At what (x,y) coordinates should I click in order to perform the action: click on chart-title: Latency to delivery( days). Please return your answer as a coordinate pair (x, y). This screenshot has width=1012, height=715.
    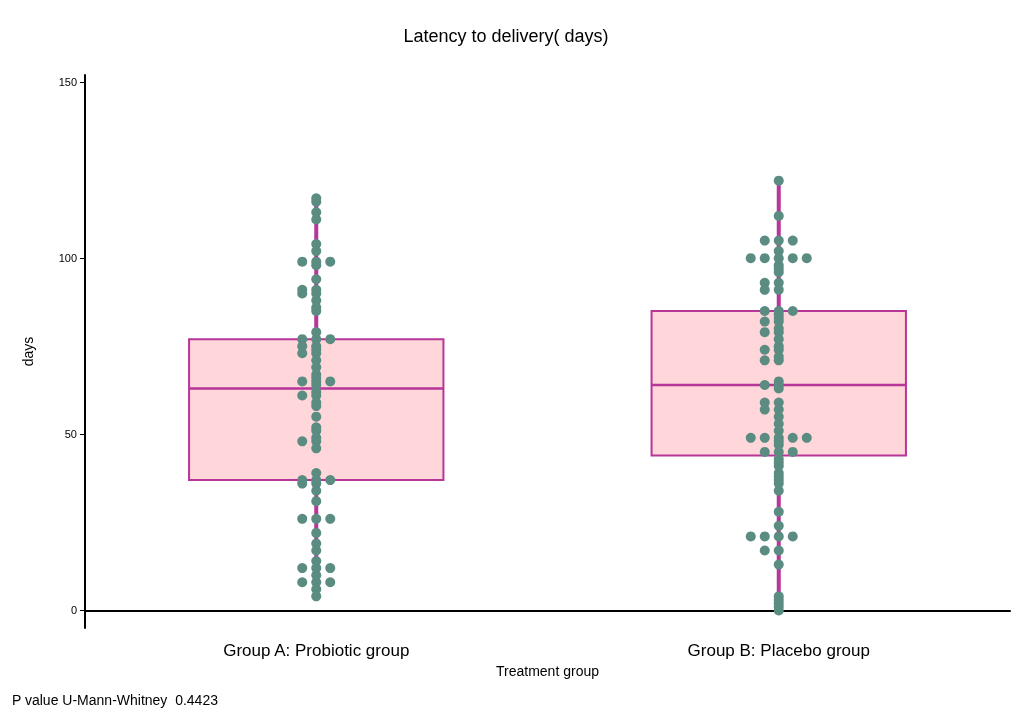
    Looking at the image, I should click on (506, 36).